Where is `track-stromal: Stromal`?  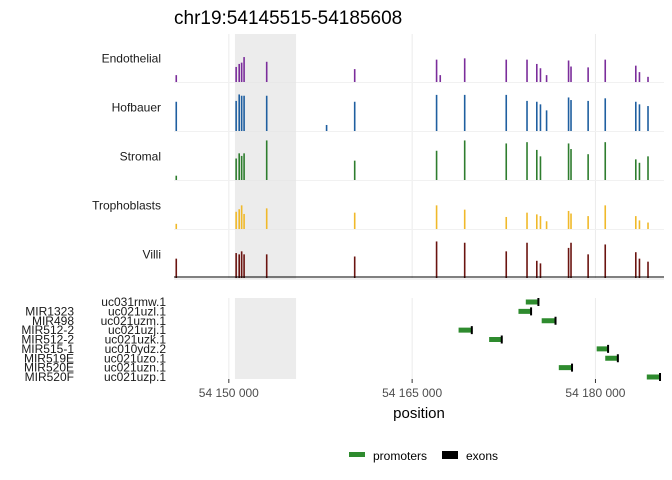 track-stromal: Stromal is located at coordinates (392, 157).